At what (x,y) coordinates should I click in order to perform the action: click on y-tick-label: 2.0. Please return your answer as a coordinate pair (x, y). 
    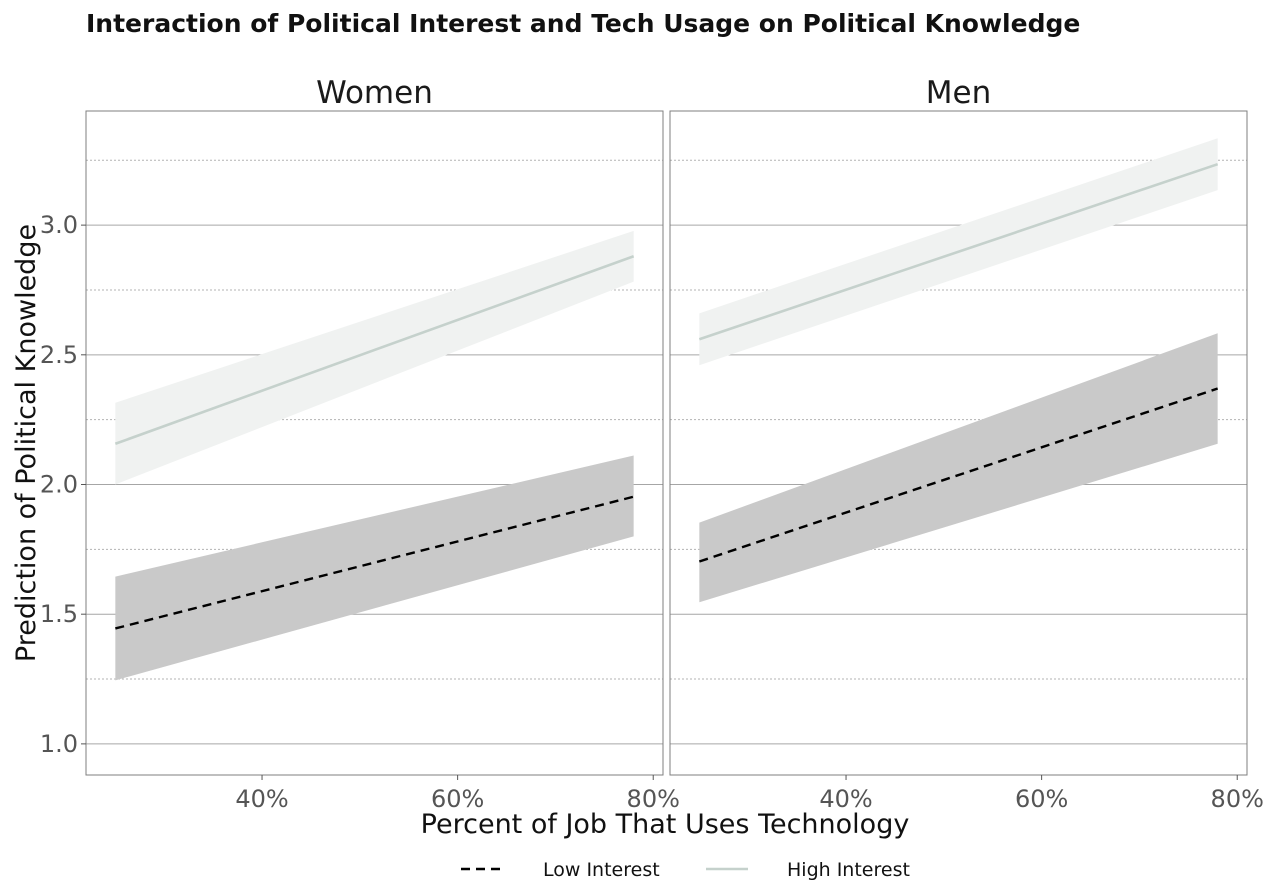
    Looking at the image, I should click on (59, 485).